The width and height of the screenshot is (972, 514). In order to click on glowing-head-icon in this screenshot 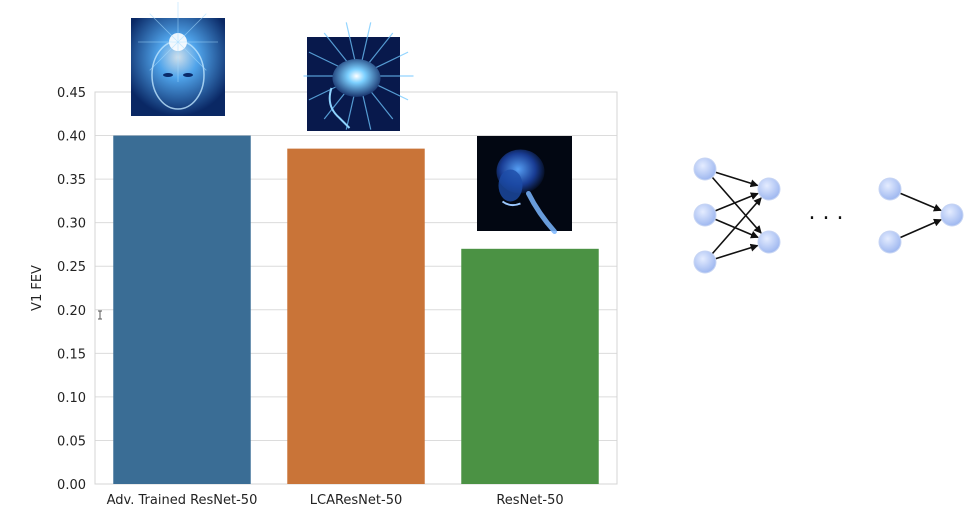, I will do `click(178, 59)`.